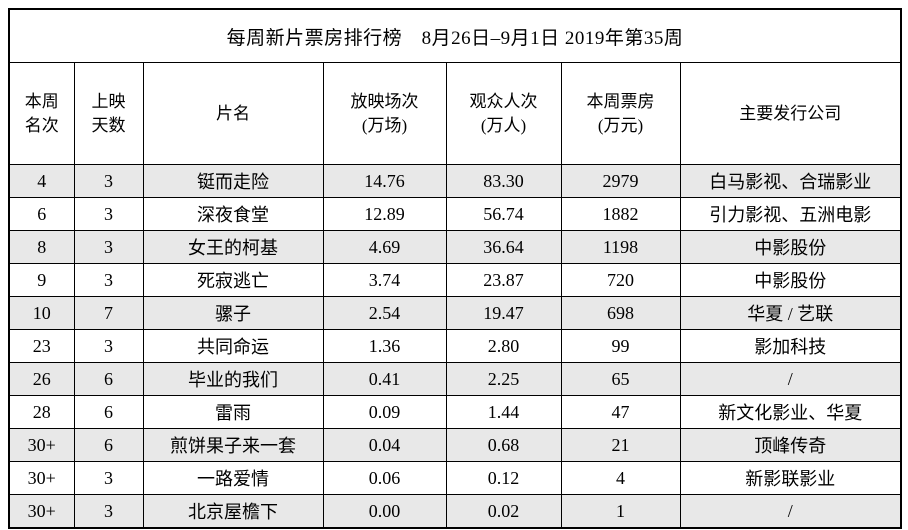 Image resolution: width=908 pixels, height=530 pixels. What do you see at coordinates (620, 247) in the screenshot?
I see `cell-box-office: 1198` at bounding box center [620, 247].